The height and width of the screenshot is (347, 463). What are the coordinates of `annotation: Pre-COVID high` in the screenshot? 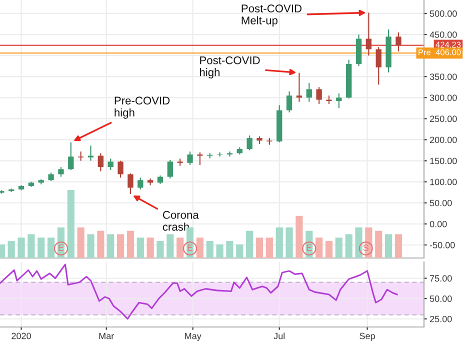 It's located at (142, 107).